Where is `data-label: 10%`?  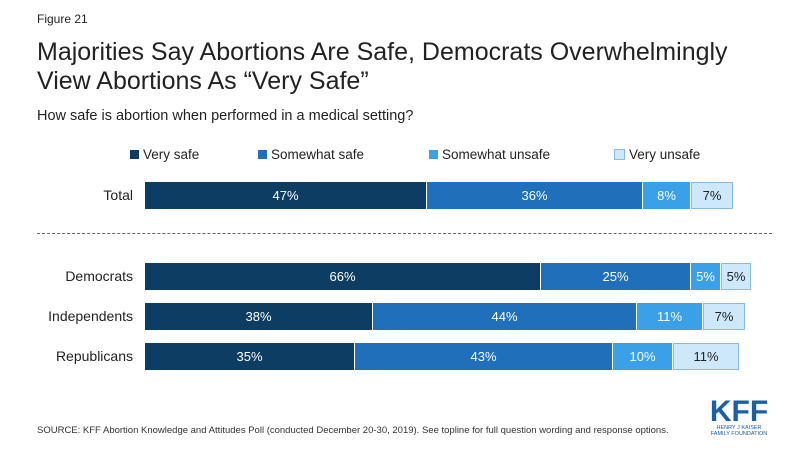
data-label: 10% is located at coordinates (642, 356).